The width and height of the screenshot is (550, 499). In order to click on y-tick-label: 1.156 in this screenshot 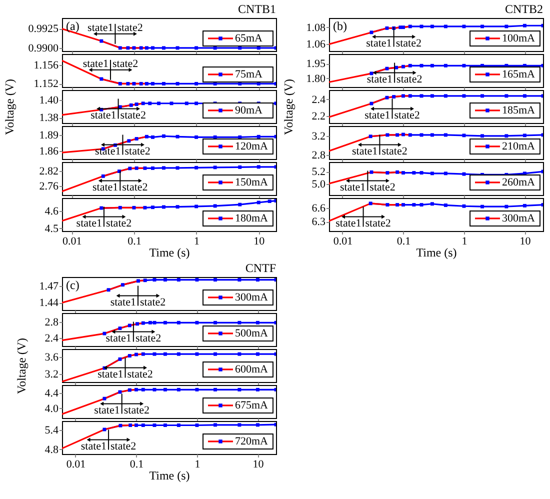, I will do `click(46, 65)`.